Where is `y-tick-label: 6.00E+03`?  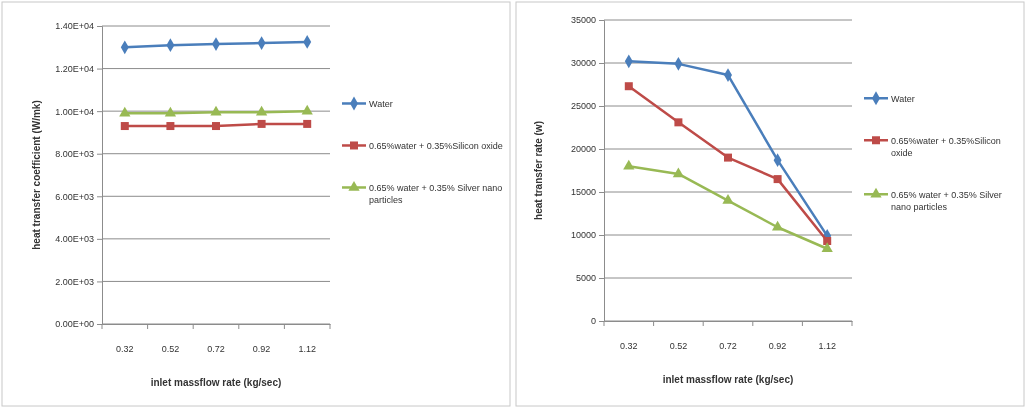 y-tick-label: 6.00E+03 is located at coordinates (74, 196).